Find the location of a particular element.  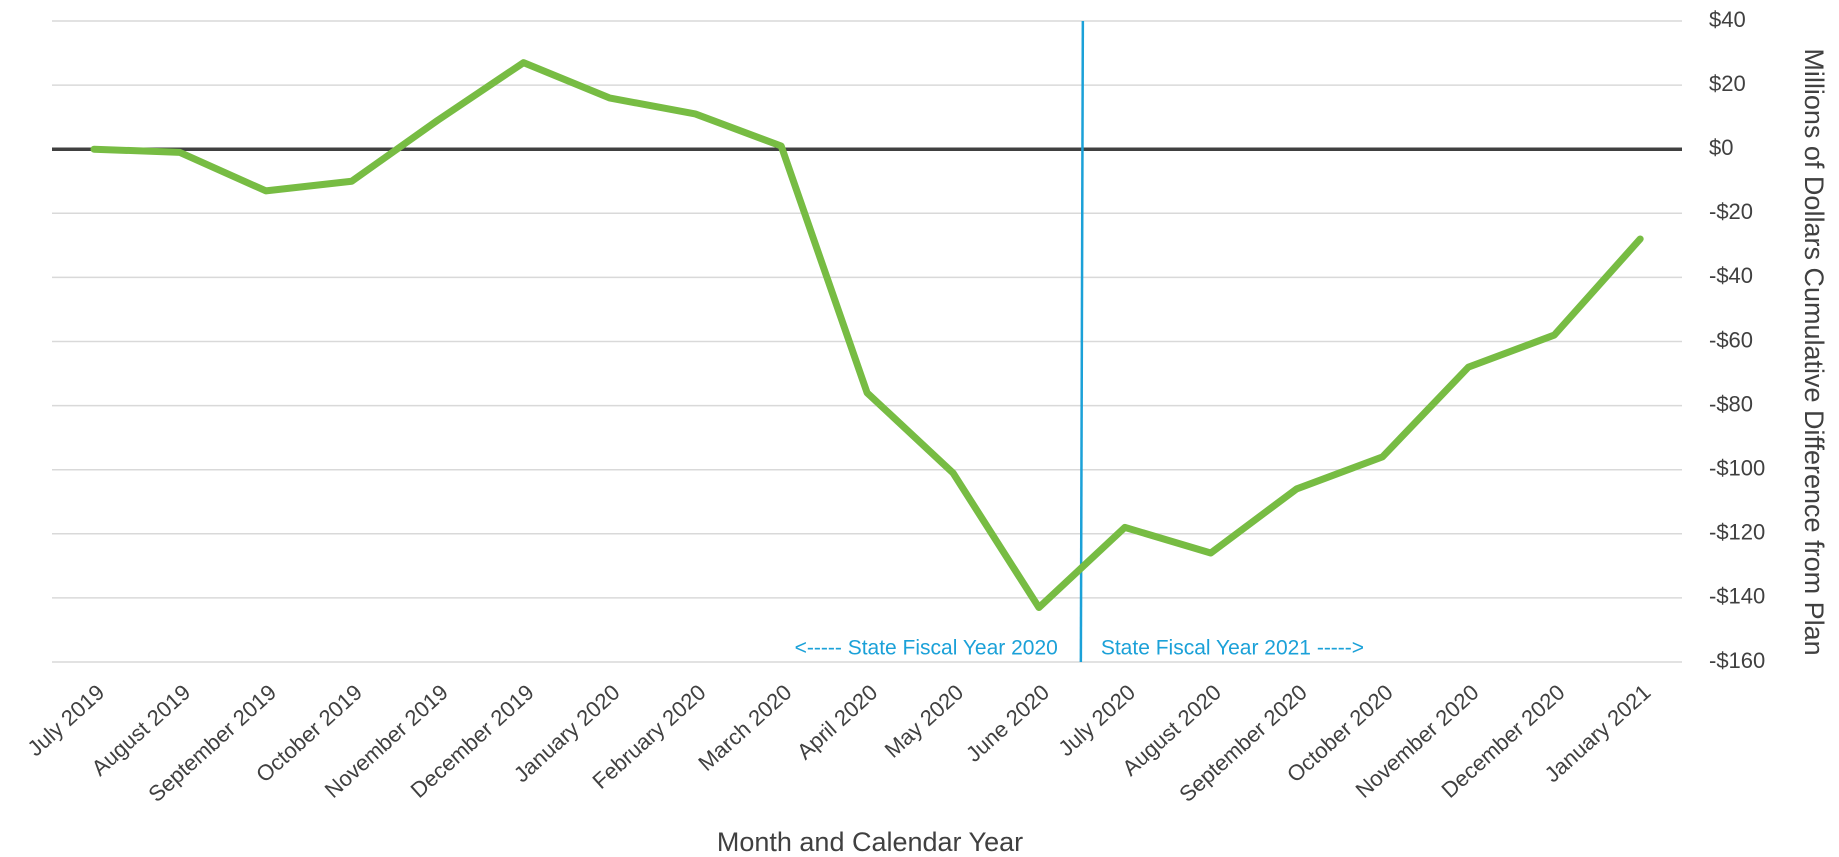

x-tick-label: March 2020 is located at coordinates (744, 727).